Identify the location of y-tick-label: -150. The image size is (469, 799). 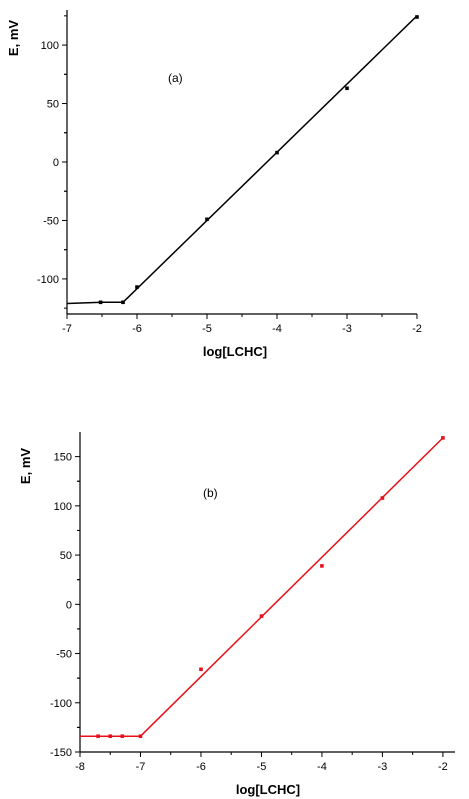
(61, 753).